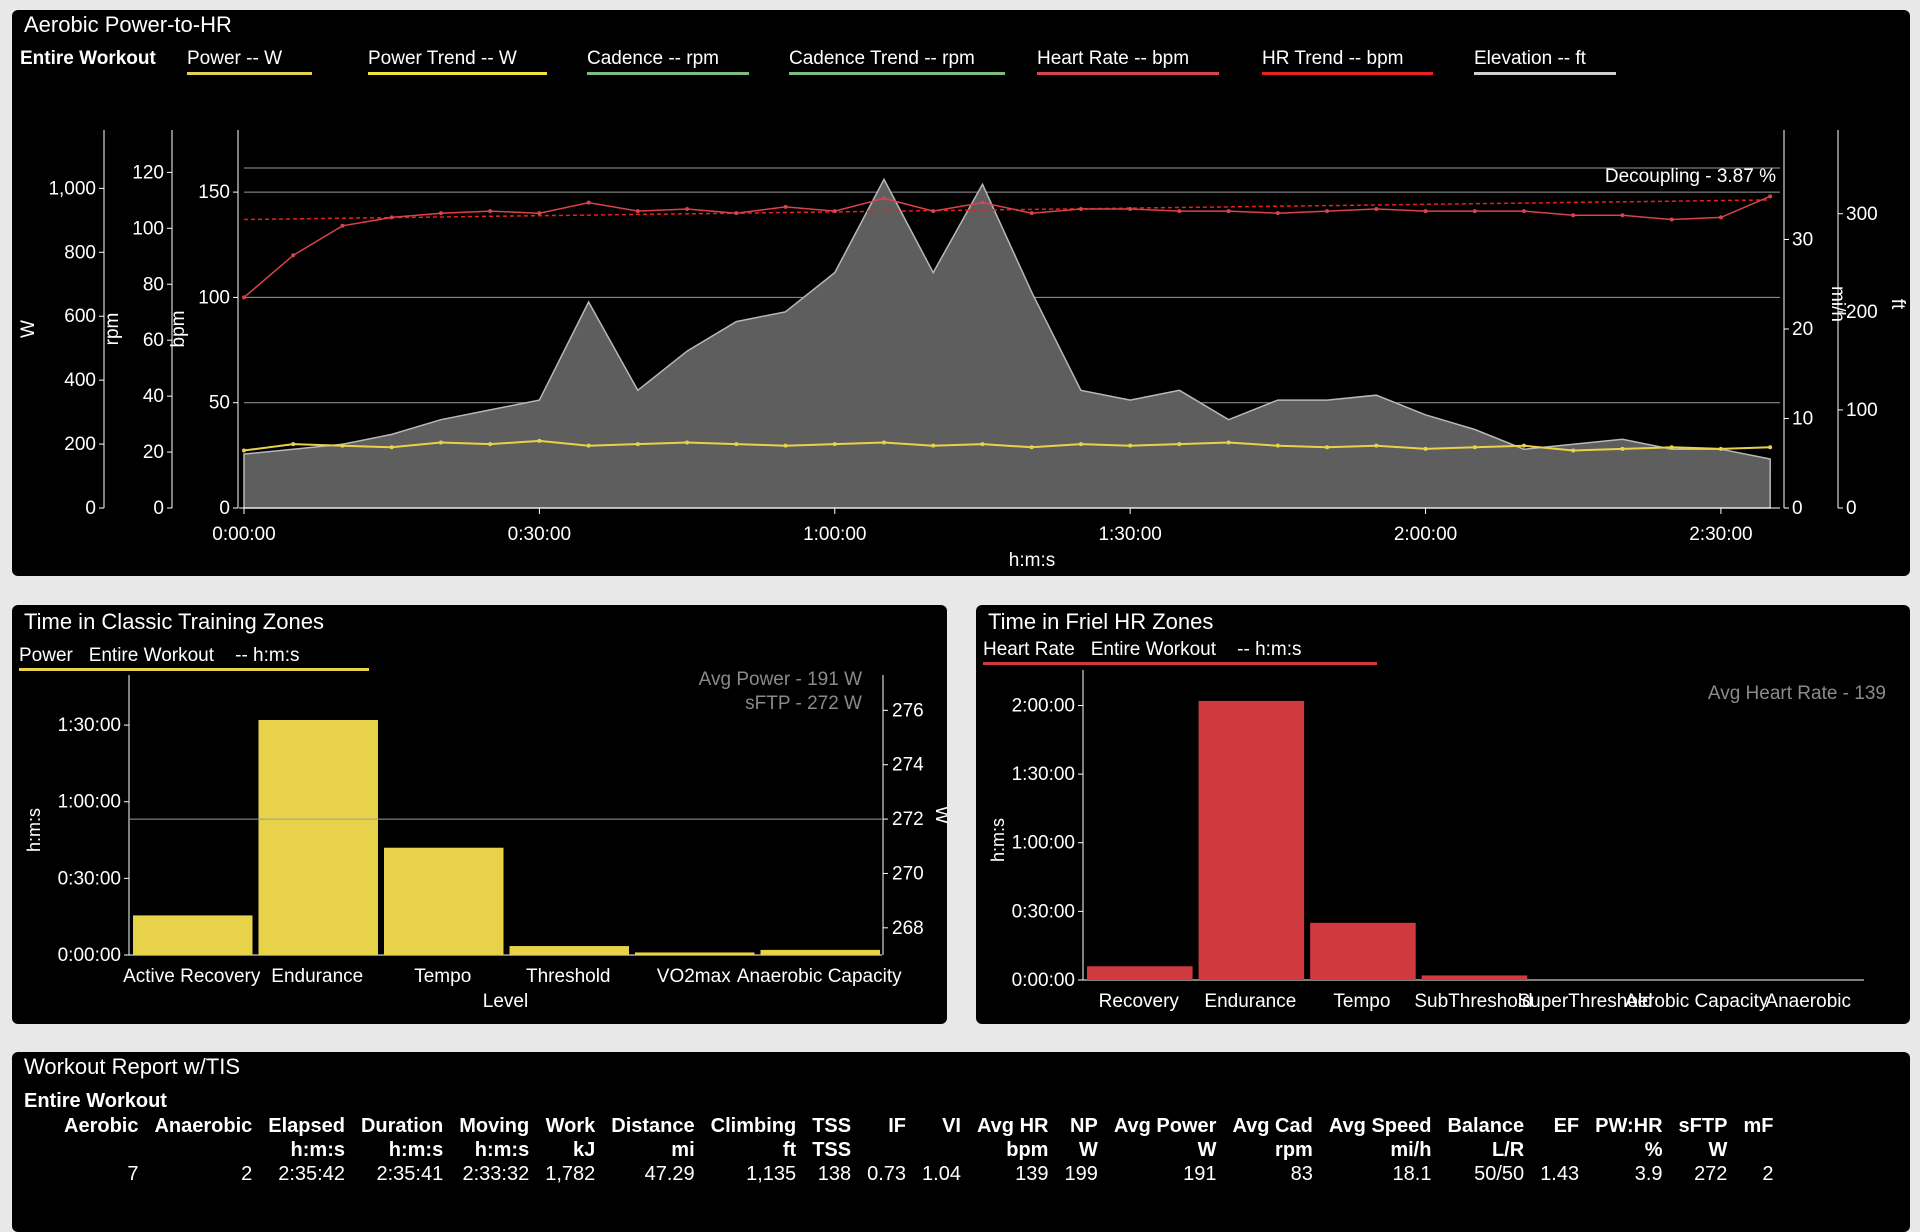 This screenshot has height=1232, width=1920. What do you see at coordinates (1499, 1174) in the screenshot?
I see `report-value-cell: 50/50` at bounding box center [1499, 1174].